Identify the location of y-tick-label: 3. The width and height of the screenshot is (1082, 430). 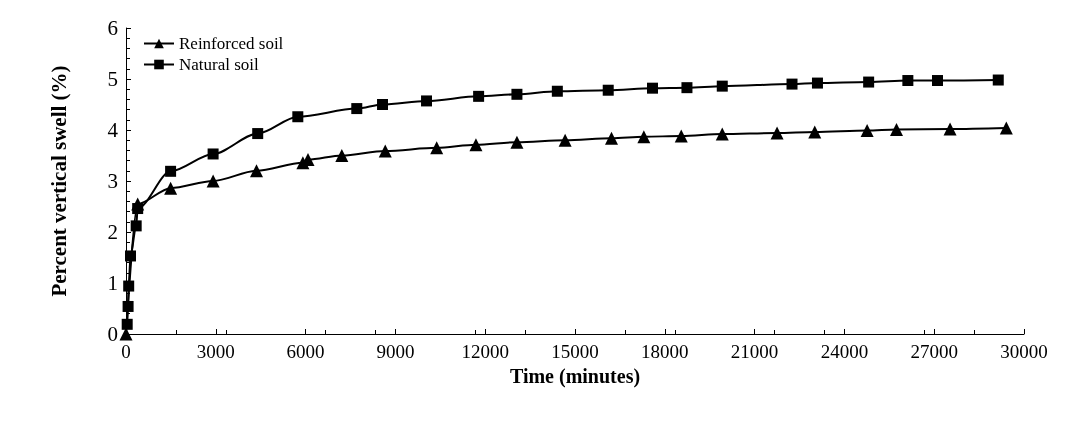
(112, 181).